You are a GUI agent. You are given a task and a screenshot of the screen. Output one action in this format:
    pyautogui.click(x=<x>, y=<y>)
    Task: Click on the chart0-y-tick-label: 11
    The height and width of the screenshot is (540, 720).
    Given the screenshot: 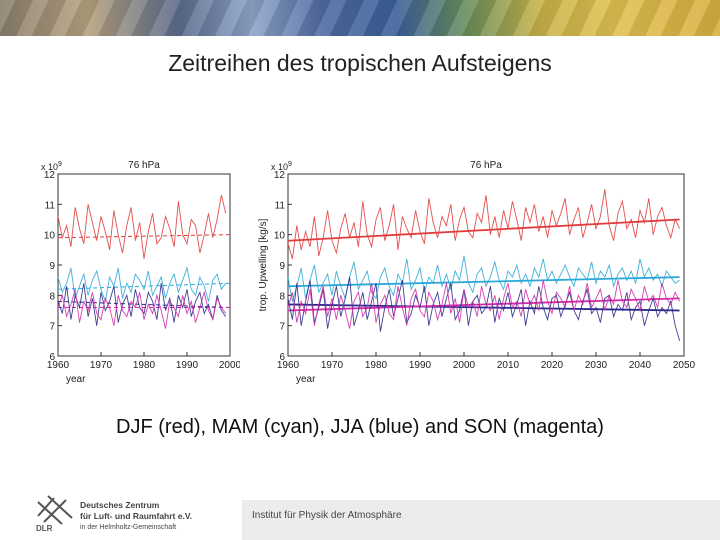 What is the action you would take?
    pyautogui.click(x=50, y=205)
    